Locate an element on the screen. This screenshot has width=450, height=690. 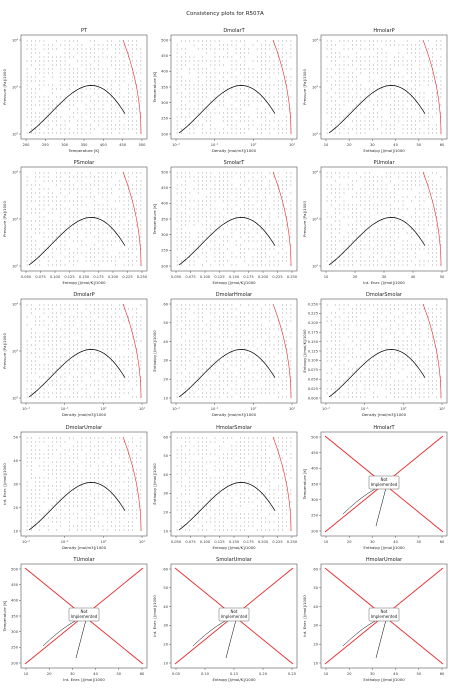
y-tick-label: 500 is located at coordinates (165, 40).